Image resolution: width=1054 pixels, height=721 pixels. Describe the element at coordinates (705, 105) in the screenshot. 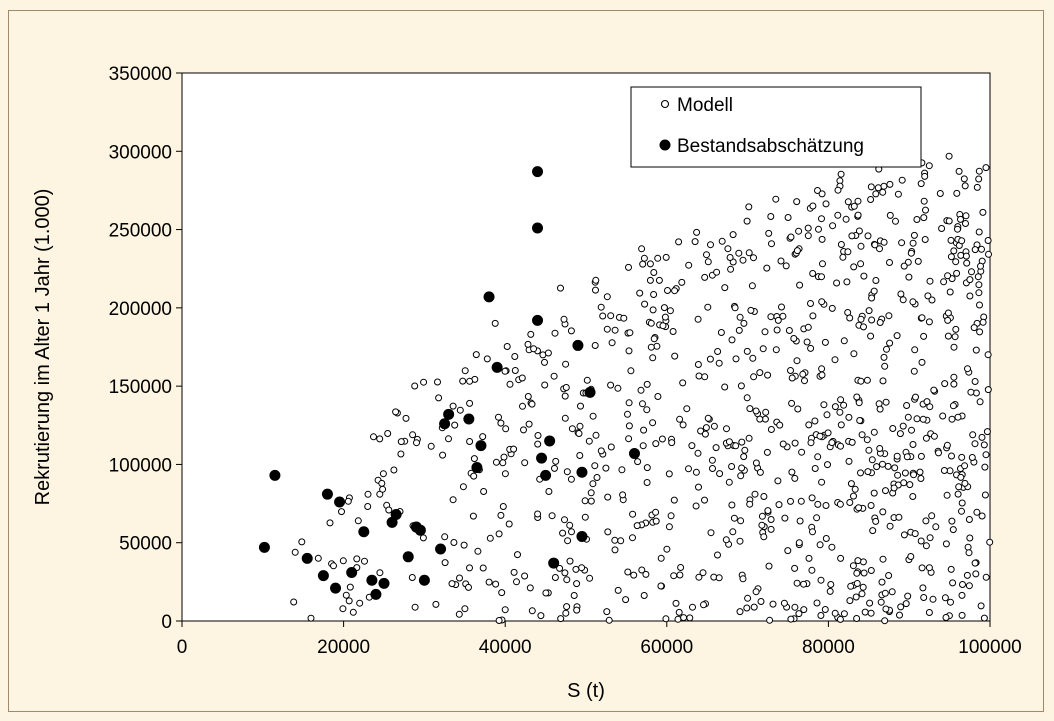

I see `legend-modell-label: Modell` at that location.